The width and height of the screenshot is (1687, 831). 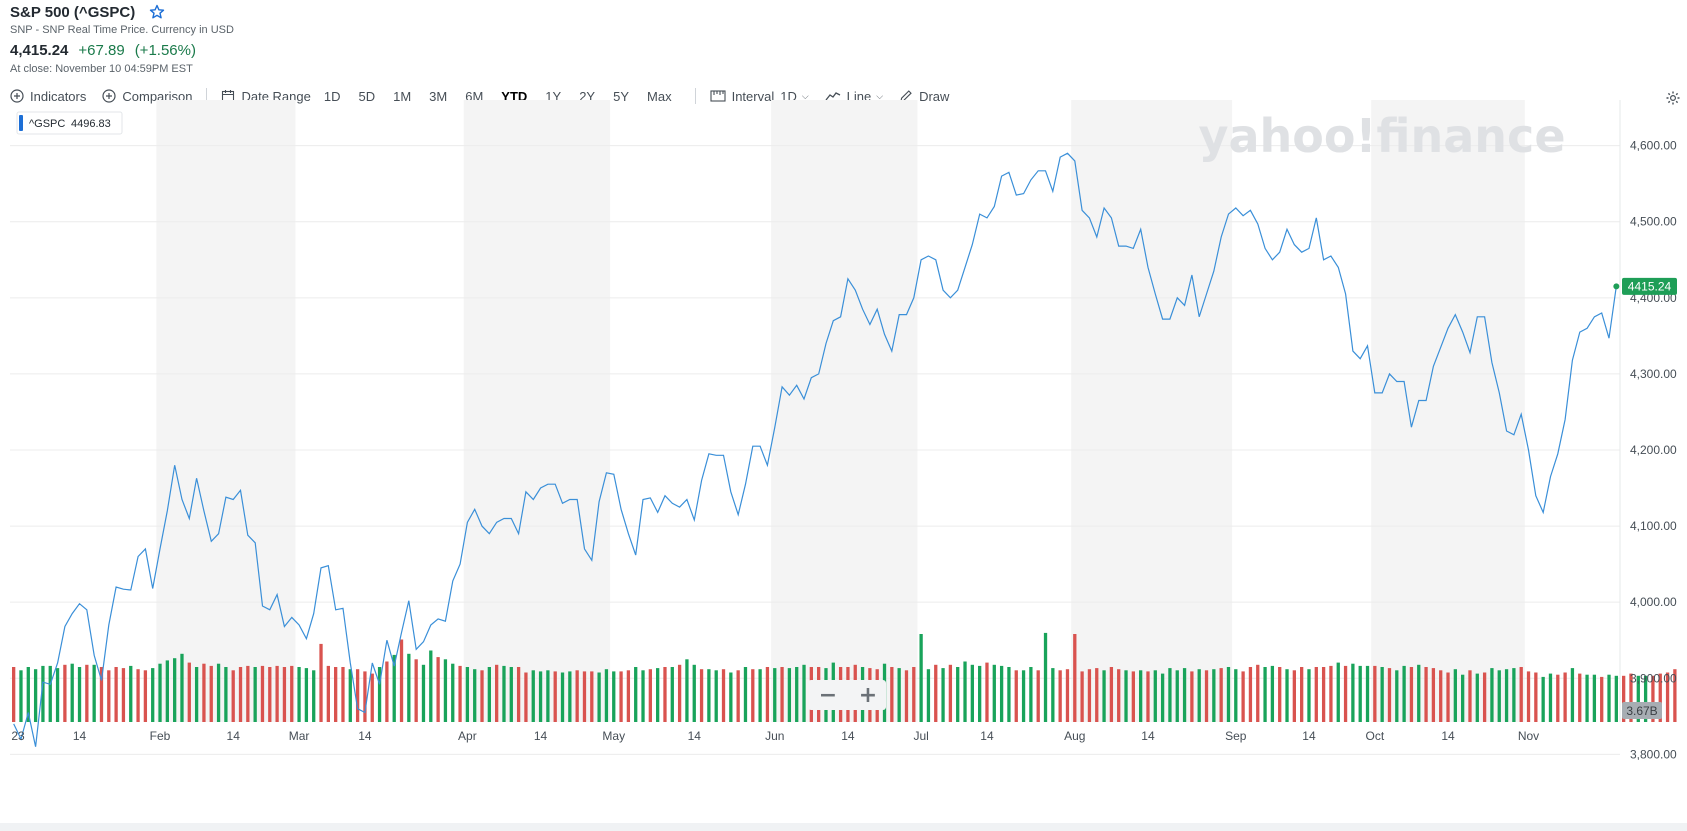 I want to click on date-range-label: Date Range, so click(x=276, y=96).